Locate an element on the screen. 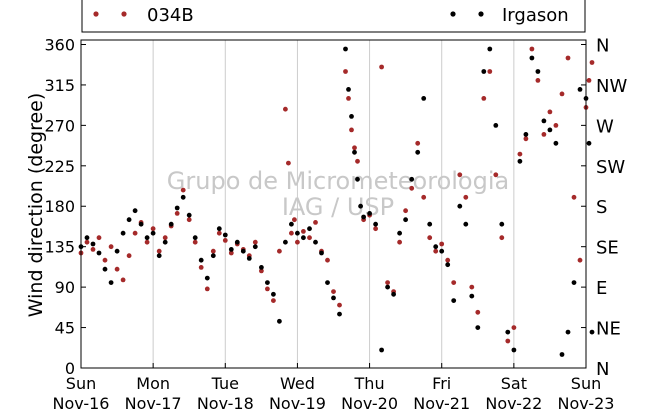 This screenshot has height=409, width=650. legend-entry-034b: 034B is located at coordinates (143, 15).